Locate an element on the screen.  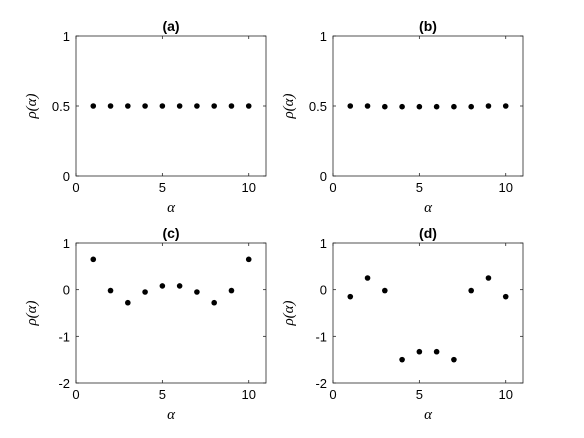
x-tick-label-d-0: 0 is located at coordinates (332, 394).